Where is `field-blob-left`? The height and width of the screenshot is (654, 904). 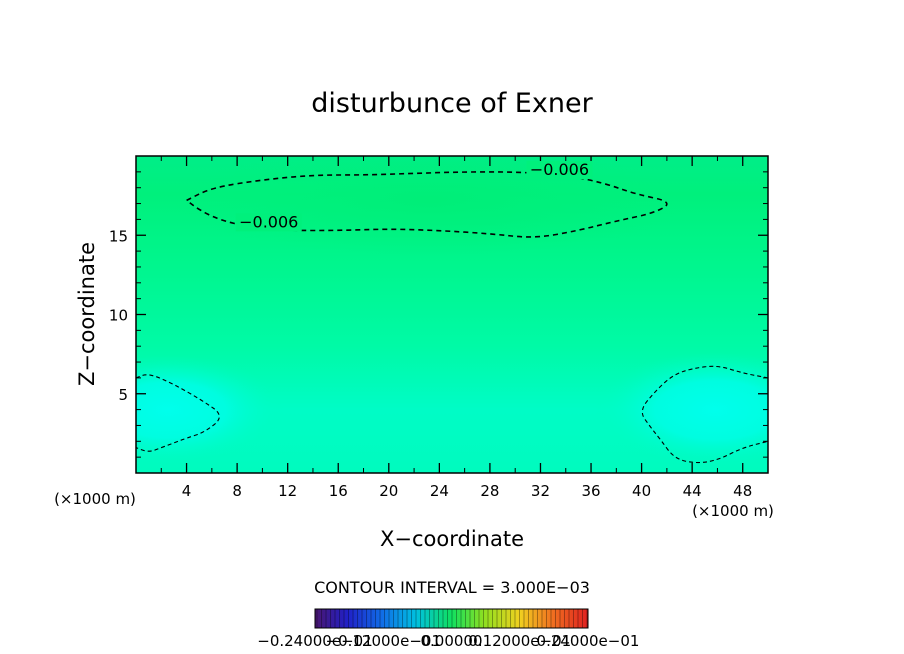
field-blob-left is located at coordinates (209, 410).